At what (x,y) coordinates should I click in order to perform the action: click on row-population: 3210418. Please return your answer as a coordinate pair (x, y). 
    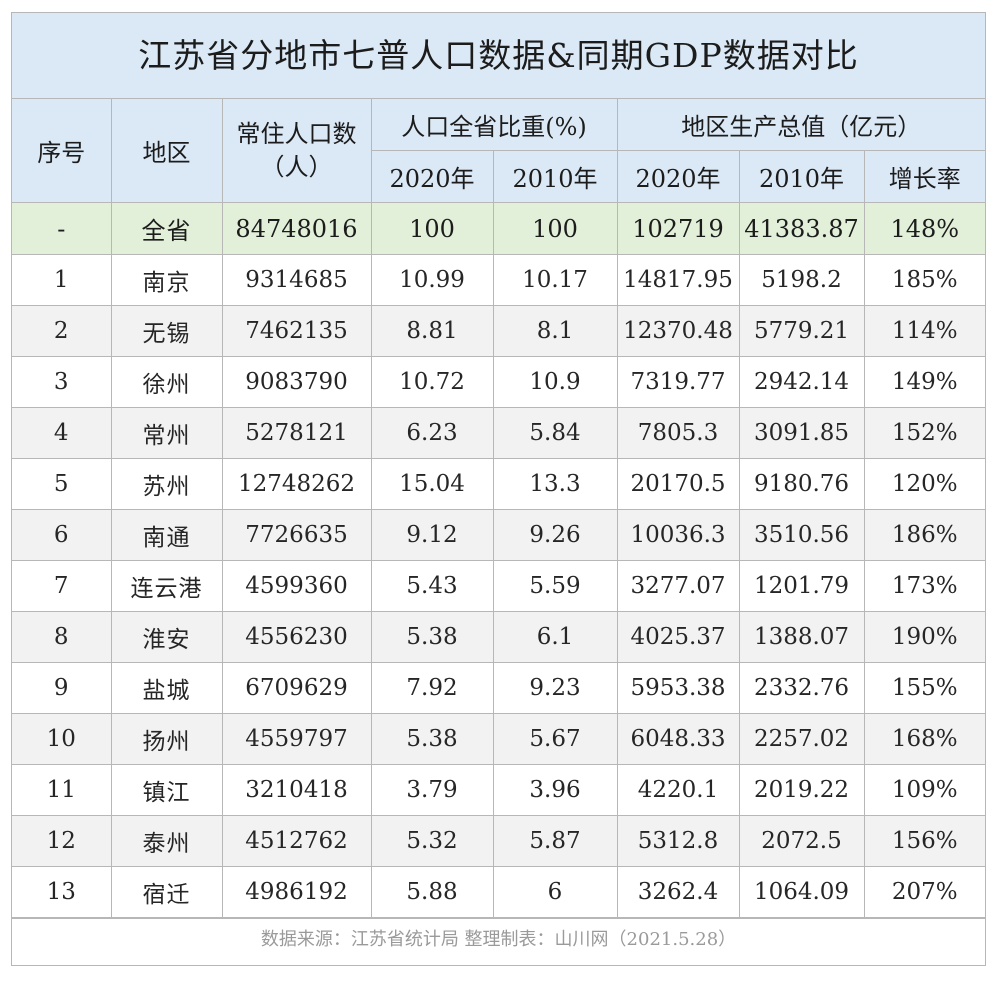
    Looking at the image, I should click on (296, 790).